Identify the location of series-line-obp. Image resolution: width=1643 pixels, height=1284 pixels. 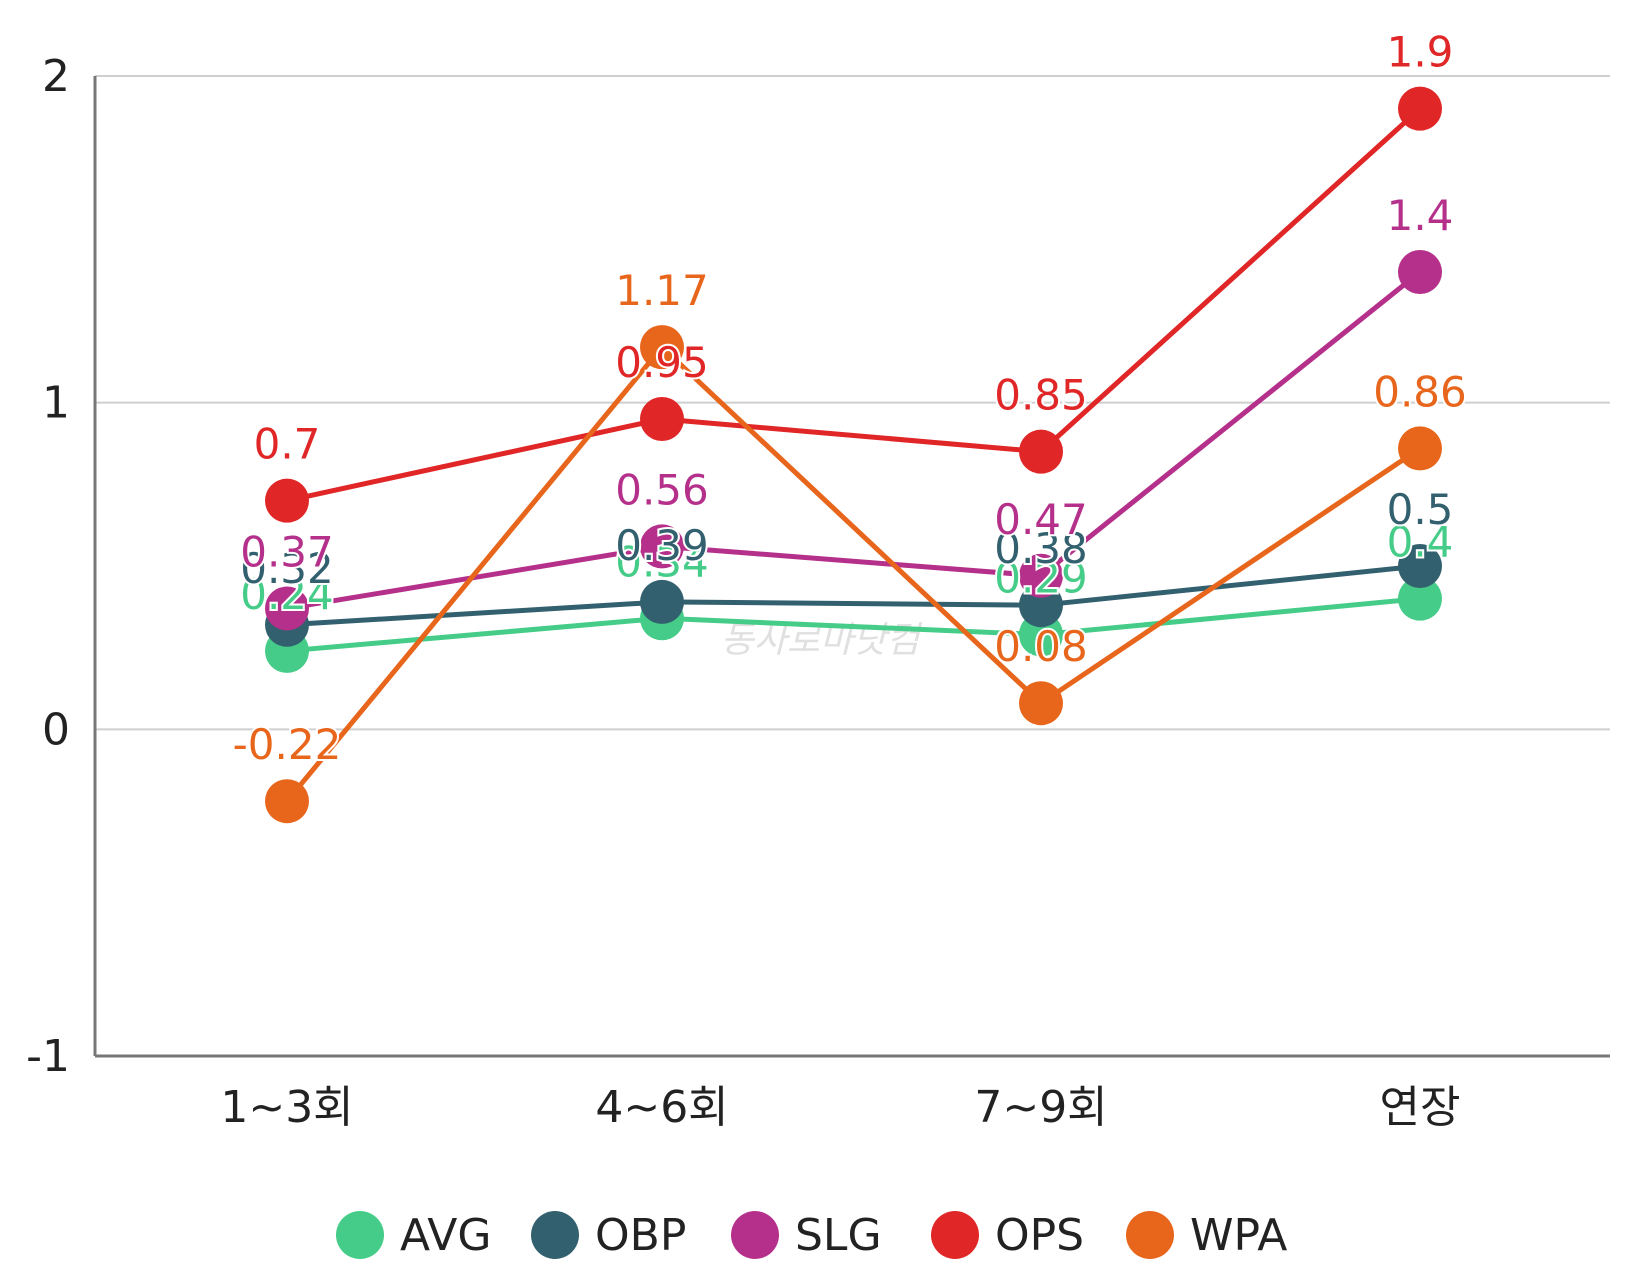
(853, 595).